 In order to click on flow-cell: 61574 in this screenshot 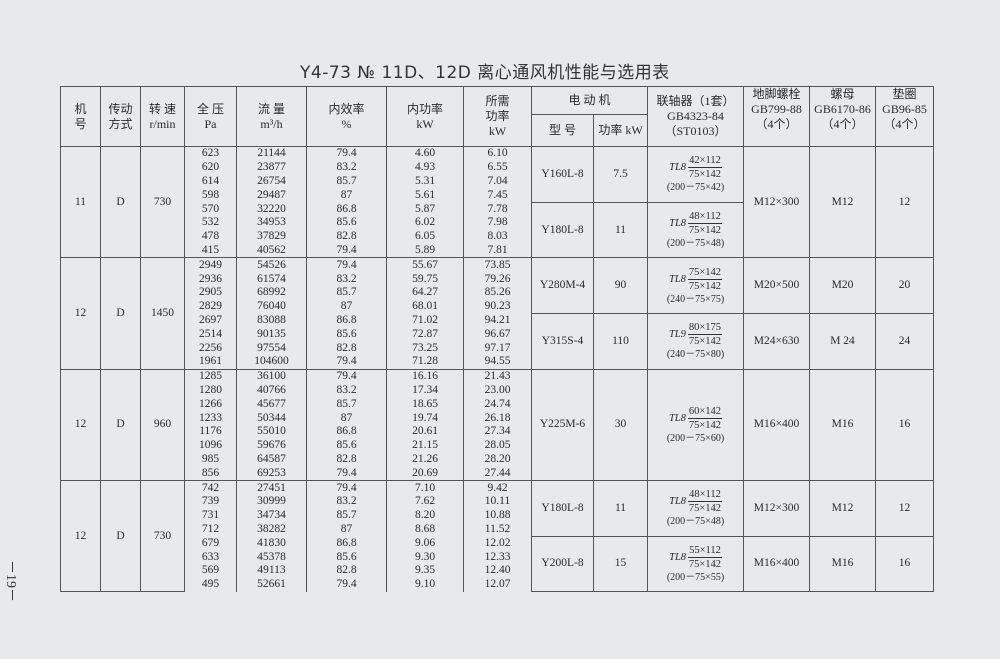, I will do `click(271, 279)`.